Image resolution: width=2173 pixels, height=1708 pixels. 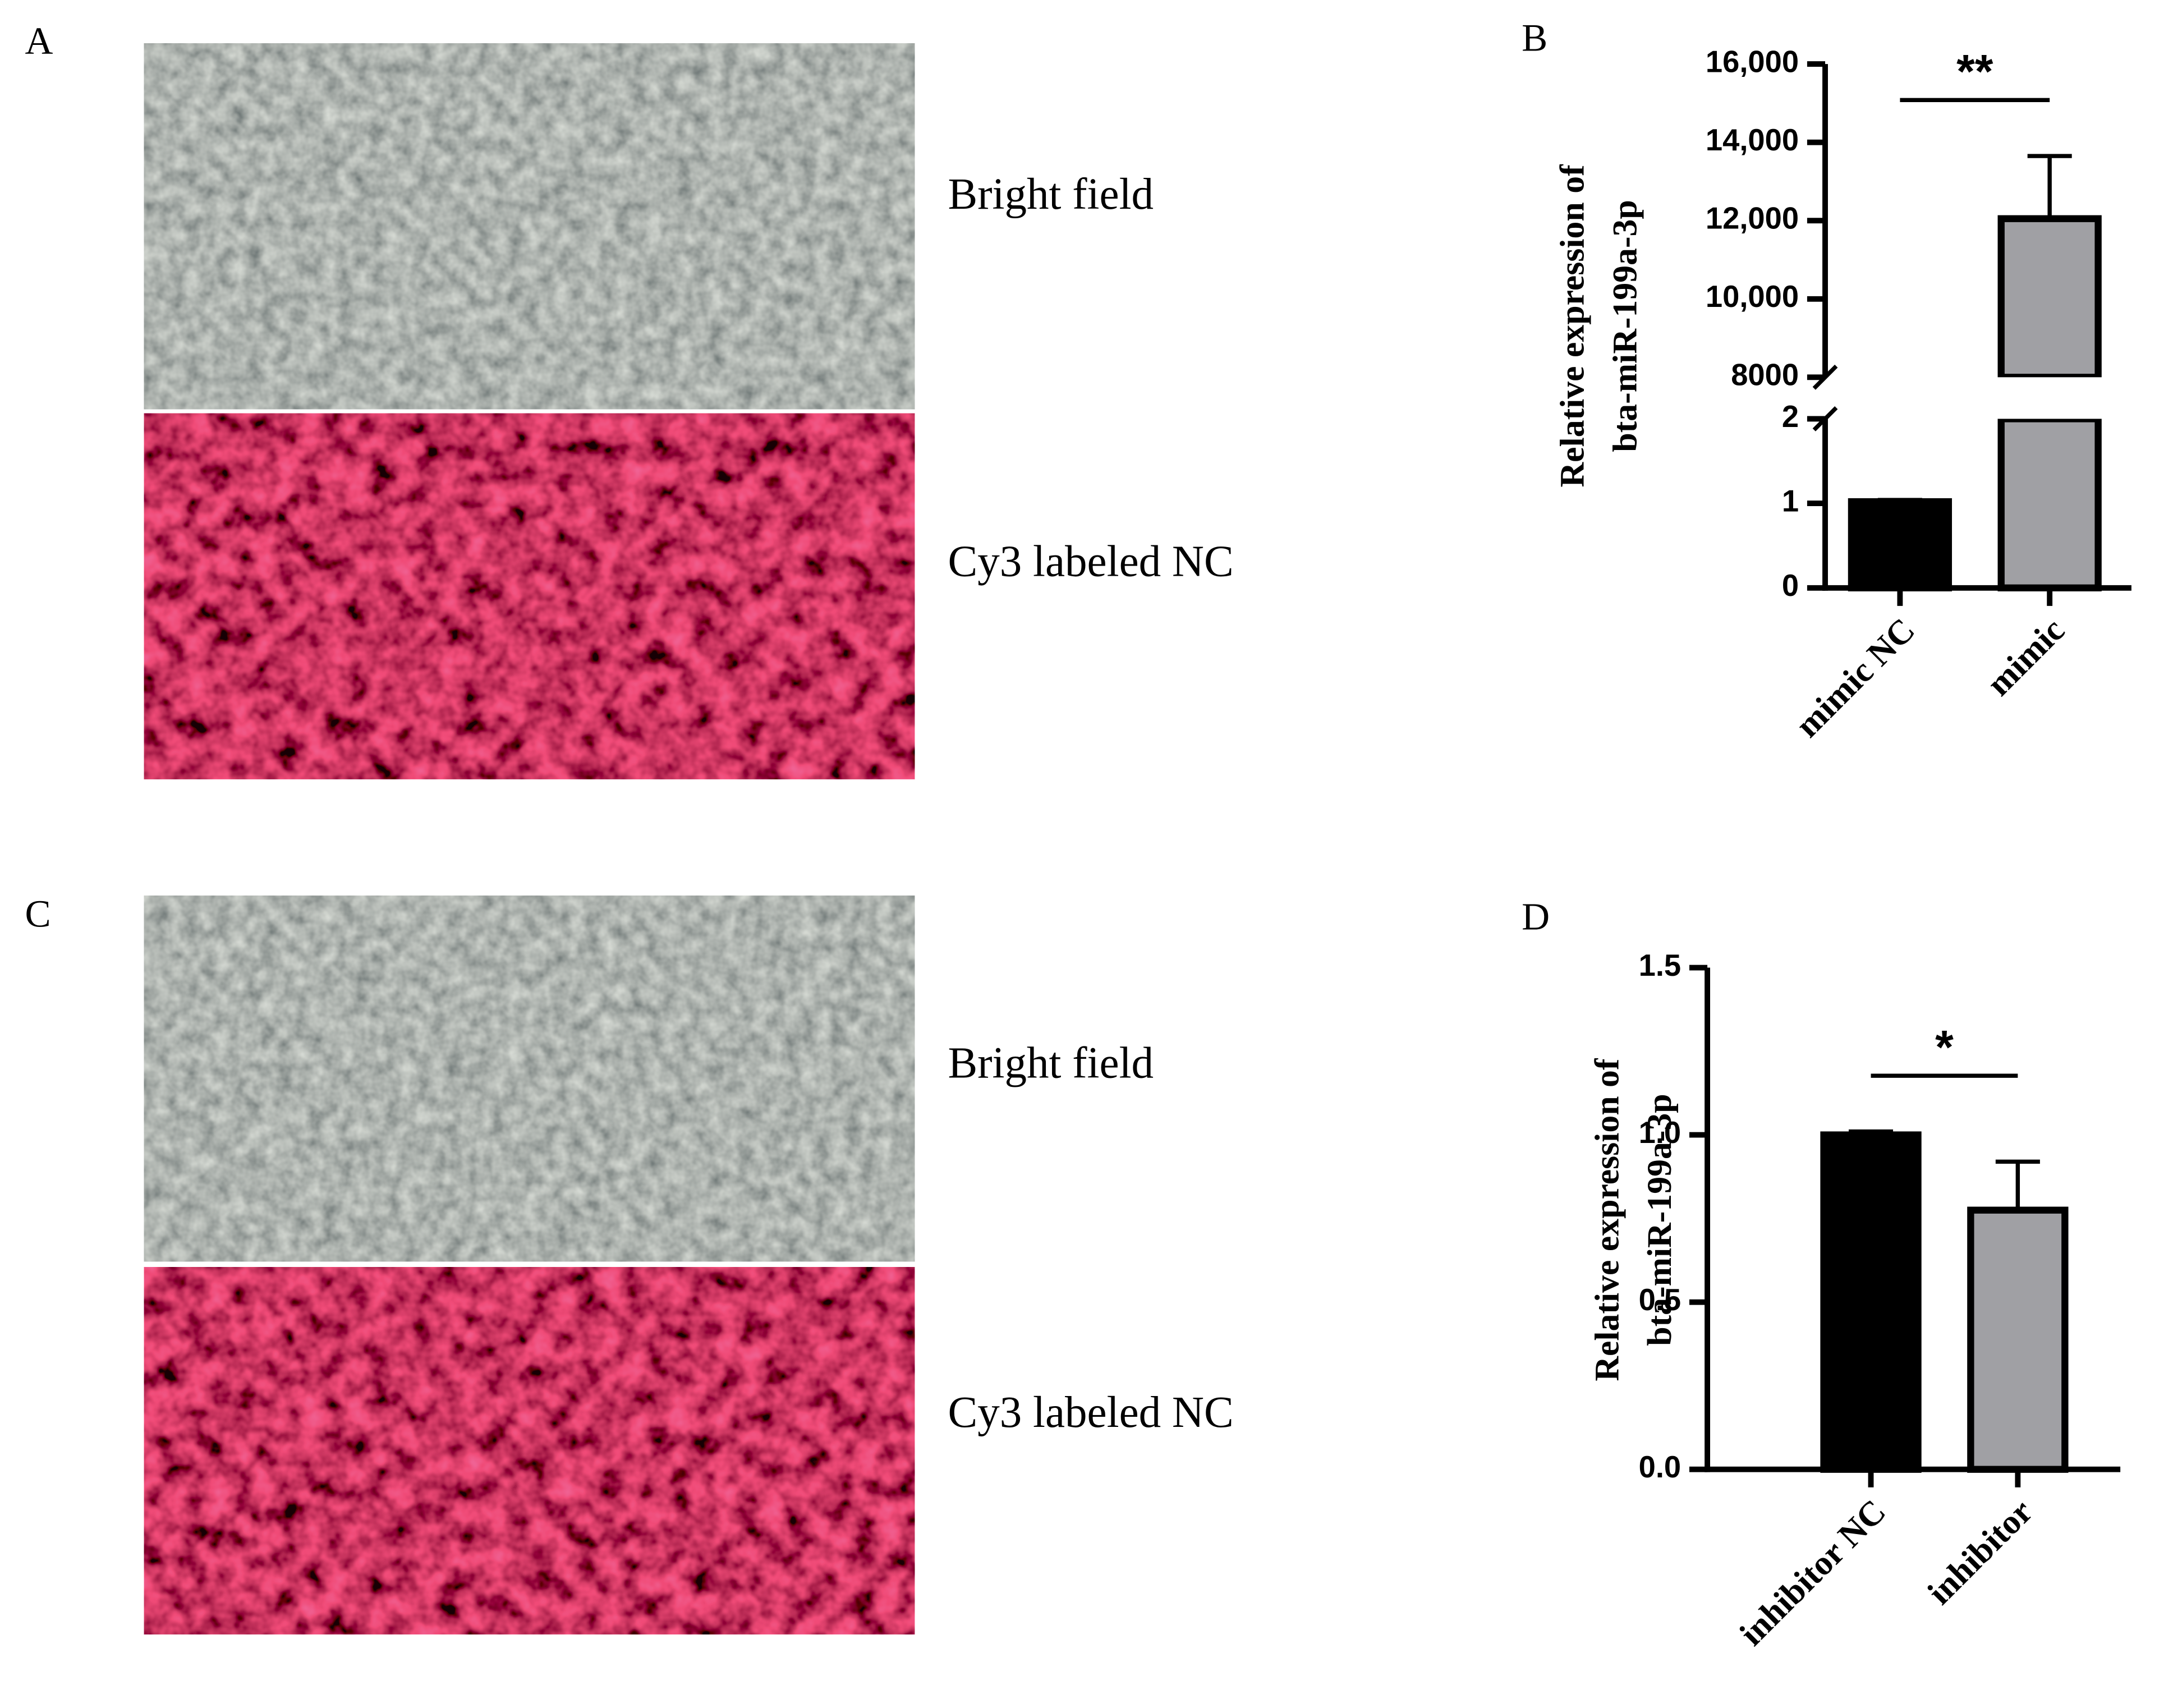 What do you see at coordinates (37, 913) in the screenshot?
I see `panel-label: C` at bounding box center [37, 913].